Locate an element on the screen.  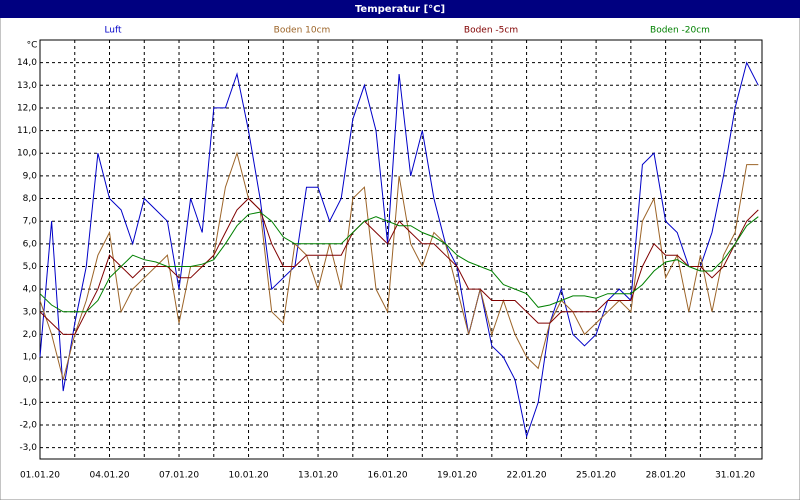
legend-entry: Luft is located at coordinates (113, 31).